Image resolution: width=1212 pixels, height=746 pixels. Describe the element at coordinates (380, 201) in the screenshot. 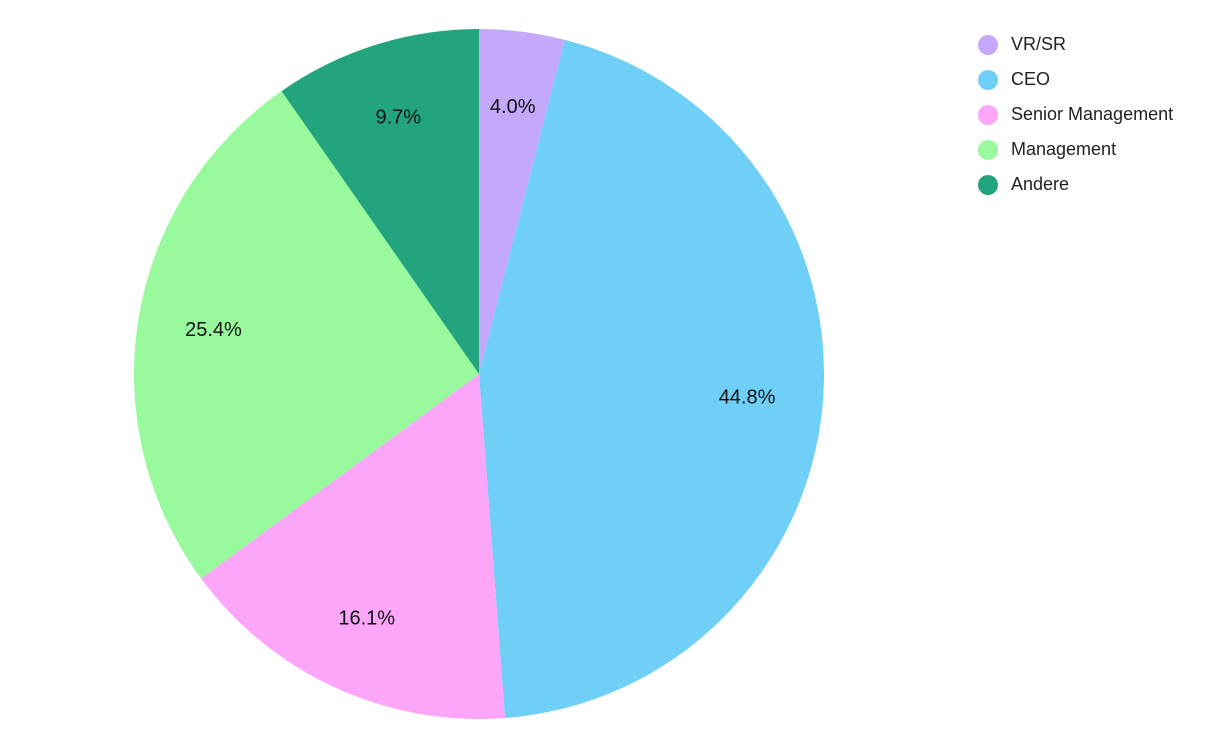

I see `pie-slice-andere` at that location.